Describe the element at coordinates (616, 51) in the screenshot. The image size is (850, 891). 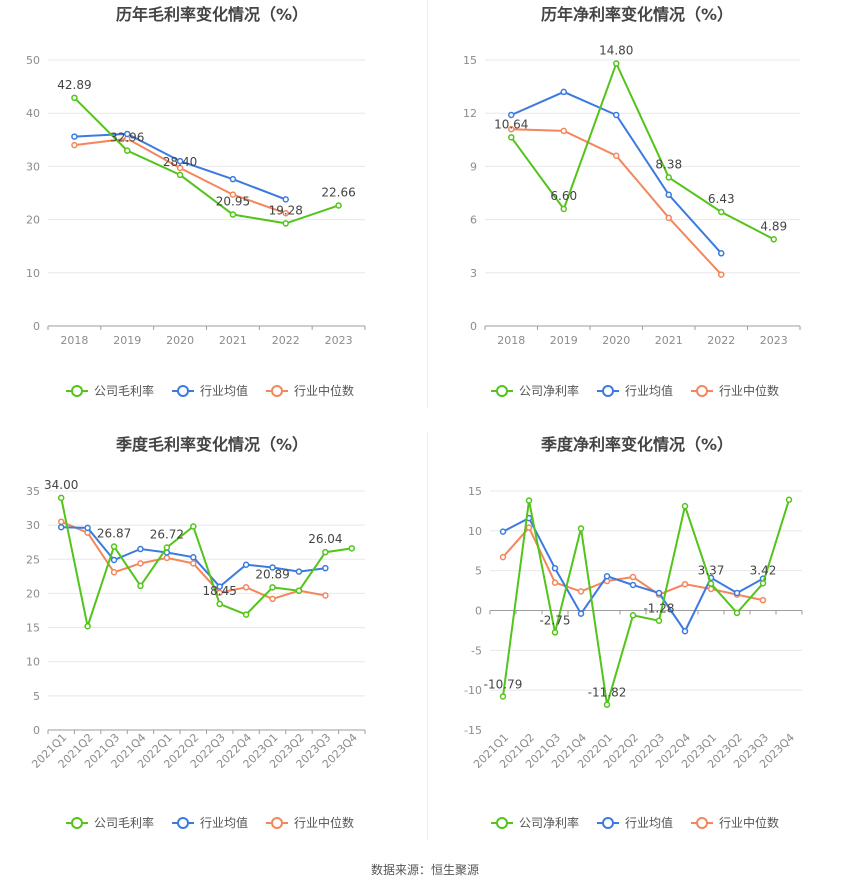
I see `data-label: 14.80` at that location.